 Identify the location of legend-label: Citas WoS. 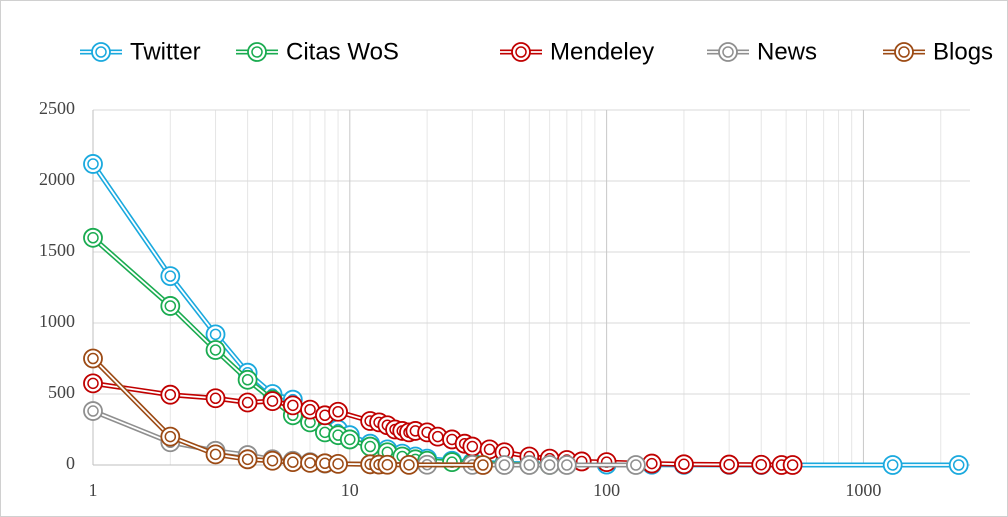
(342, 51).